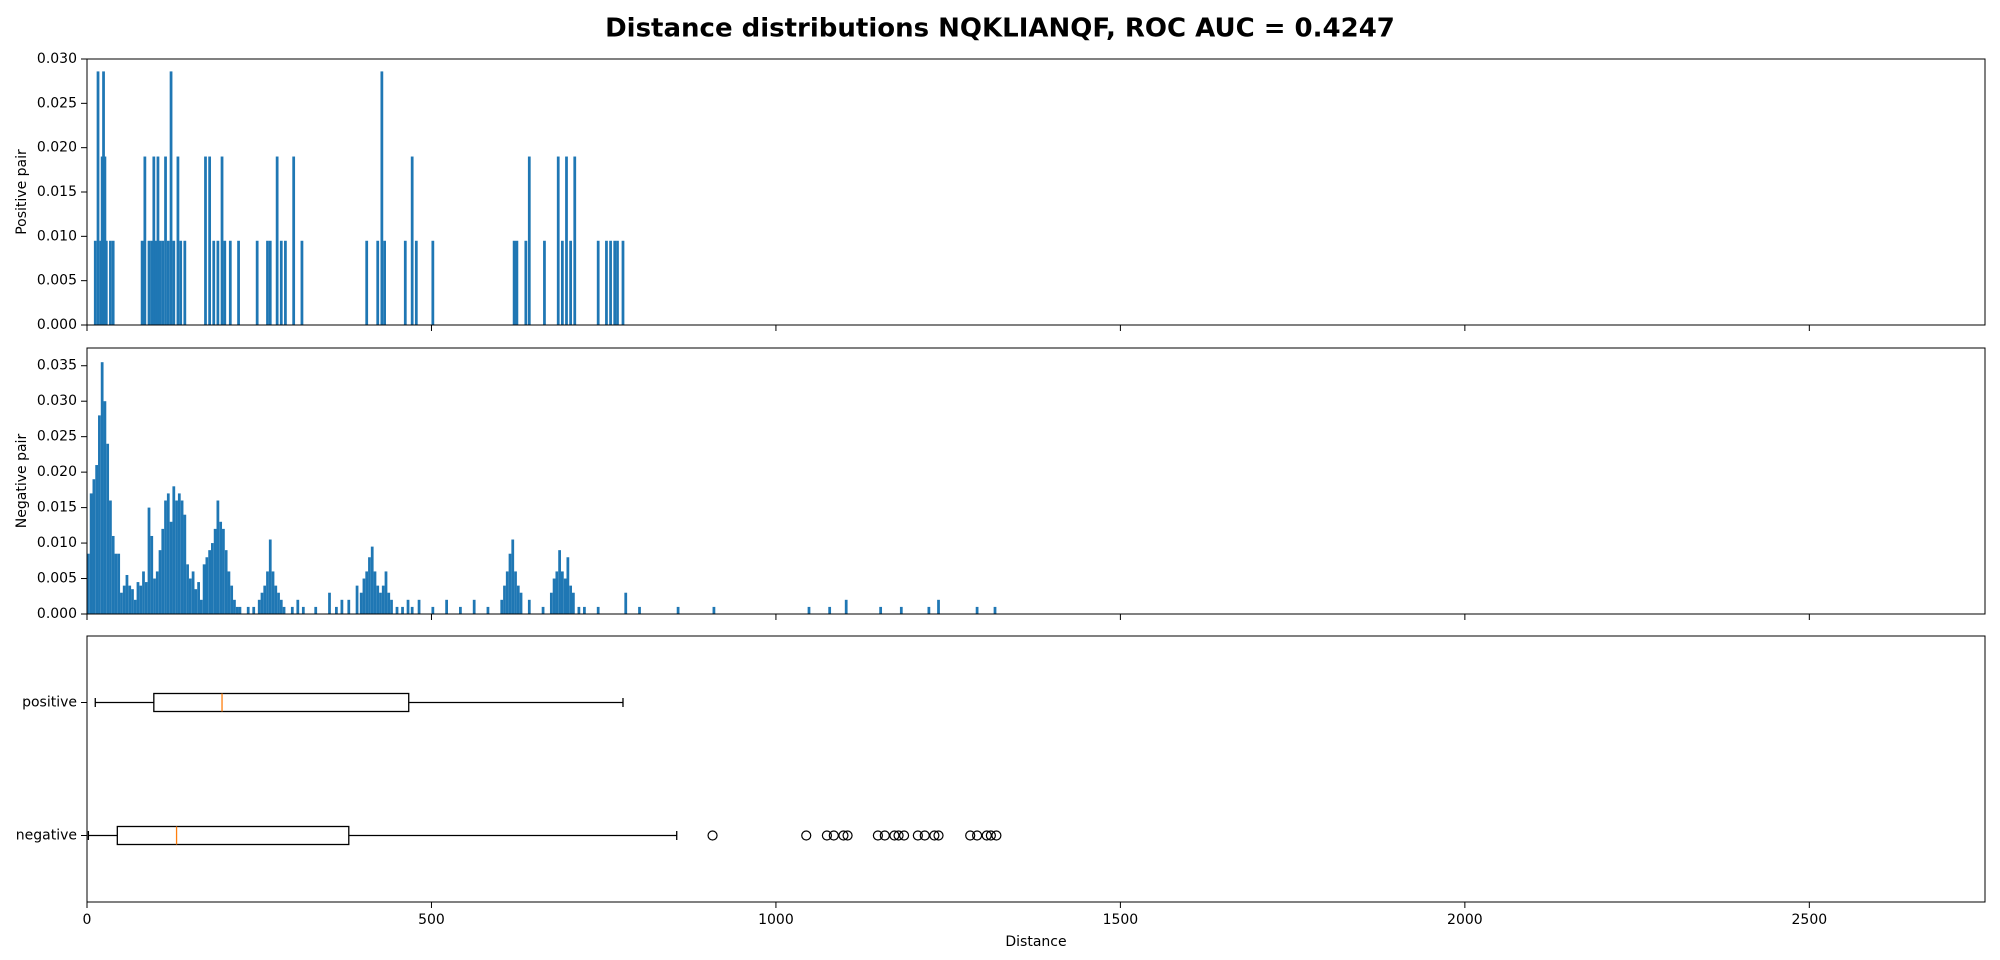  What do you see at coordinates (57, 508) in the screenshot?
I see `y-tick-label: 0.015` at bounding box center [57, 508].